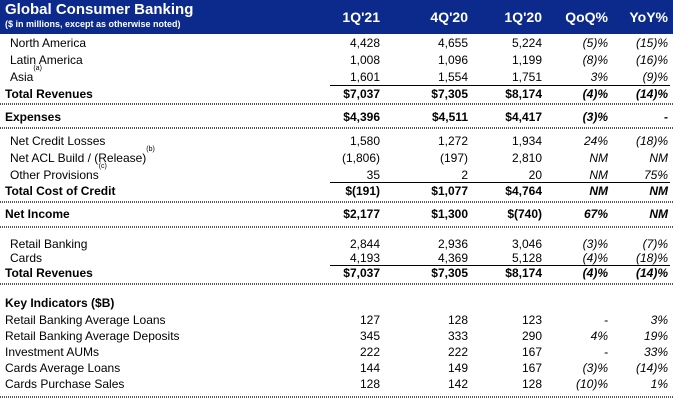  What do you see at coordinates (46, 60) in the screenshot?
I see `row-label: Latin America` at bounding box center [46, 60].